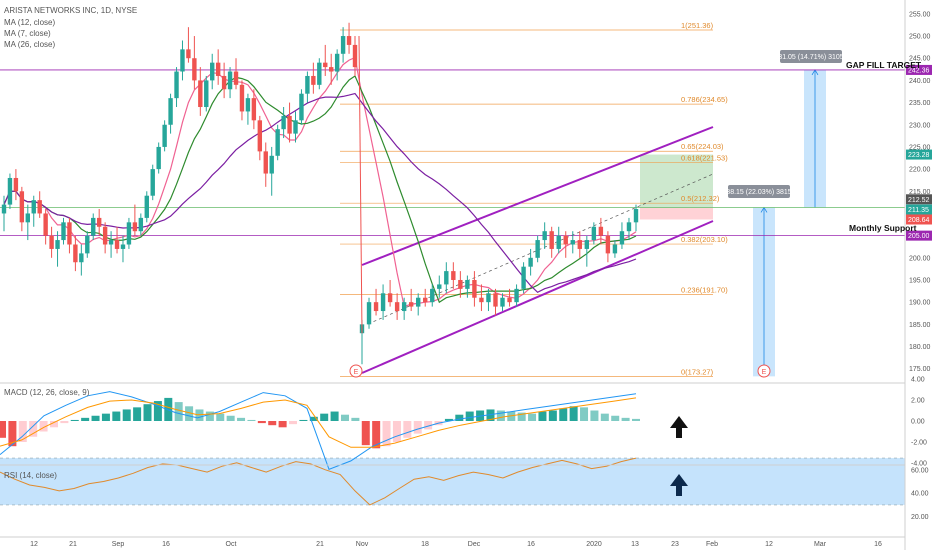 The width and height of the screenshot is (932, 550). What do you see at coordinates (920, 280) in the screenshot?
I see `price-tick-label: 195.00` at bounding box center [920, 280].